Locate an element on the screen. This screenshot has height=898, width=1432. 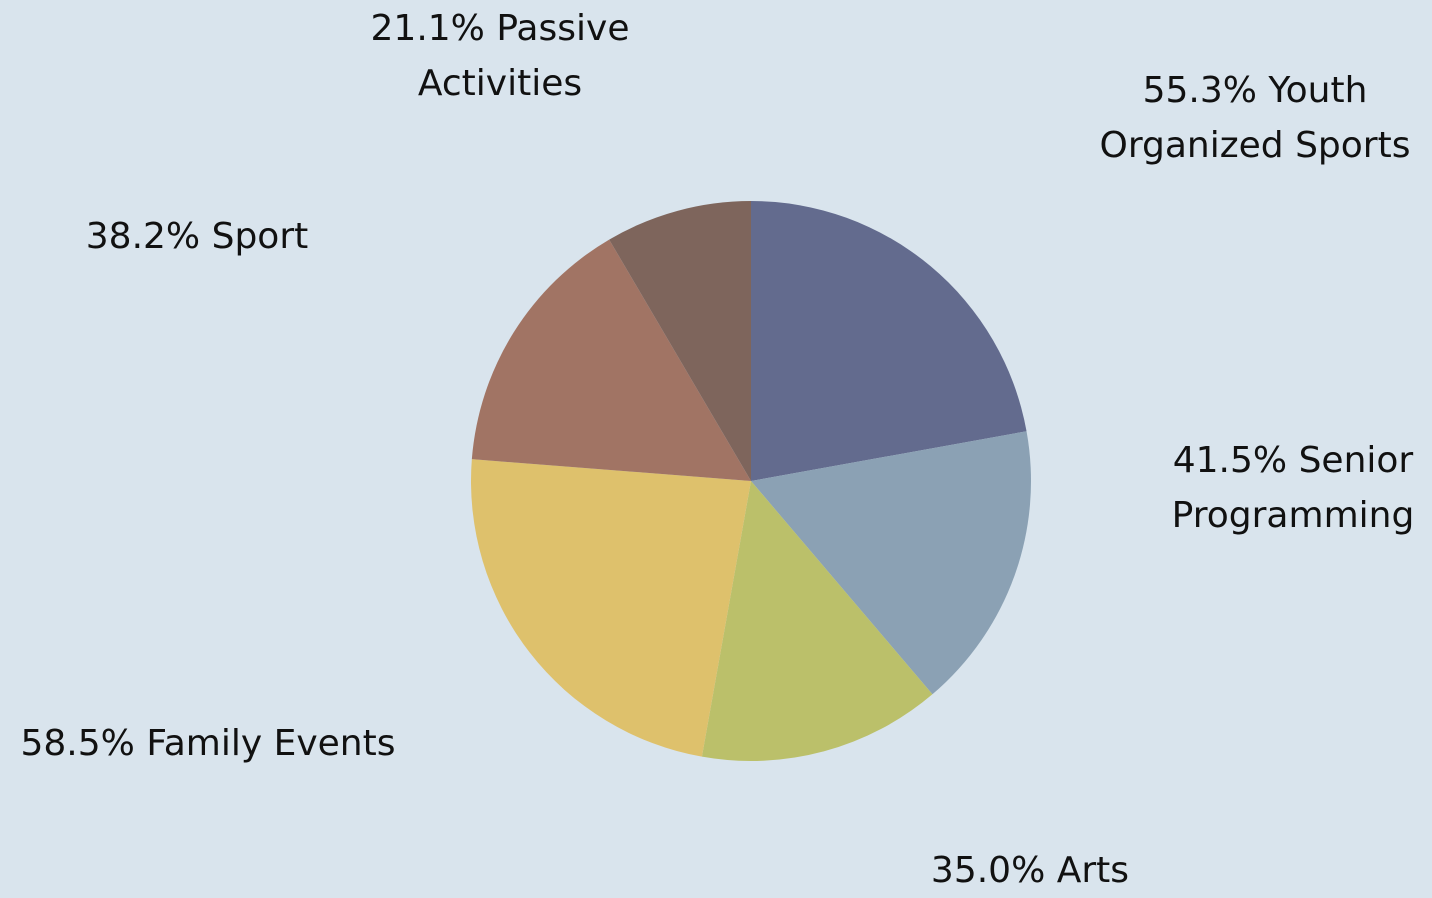
category-label: Family Events is located at coordinates (271, 743).